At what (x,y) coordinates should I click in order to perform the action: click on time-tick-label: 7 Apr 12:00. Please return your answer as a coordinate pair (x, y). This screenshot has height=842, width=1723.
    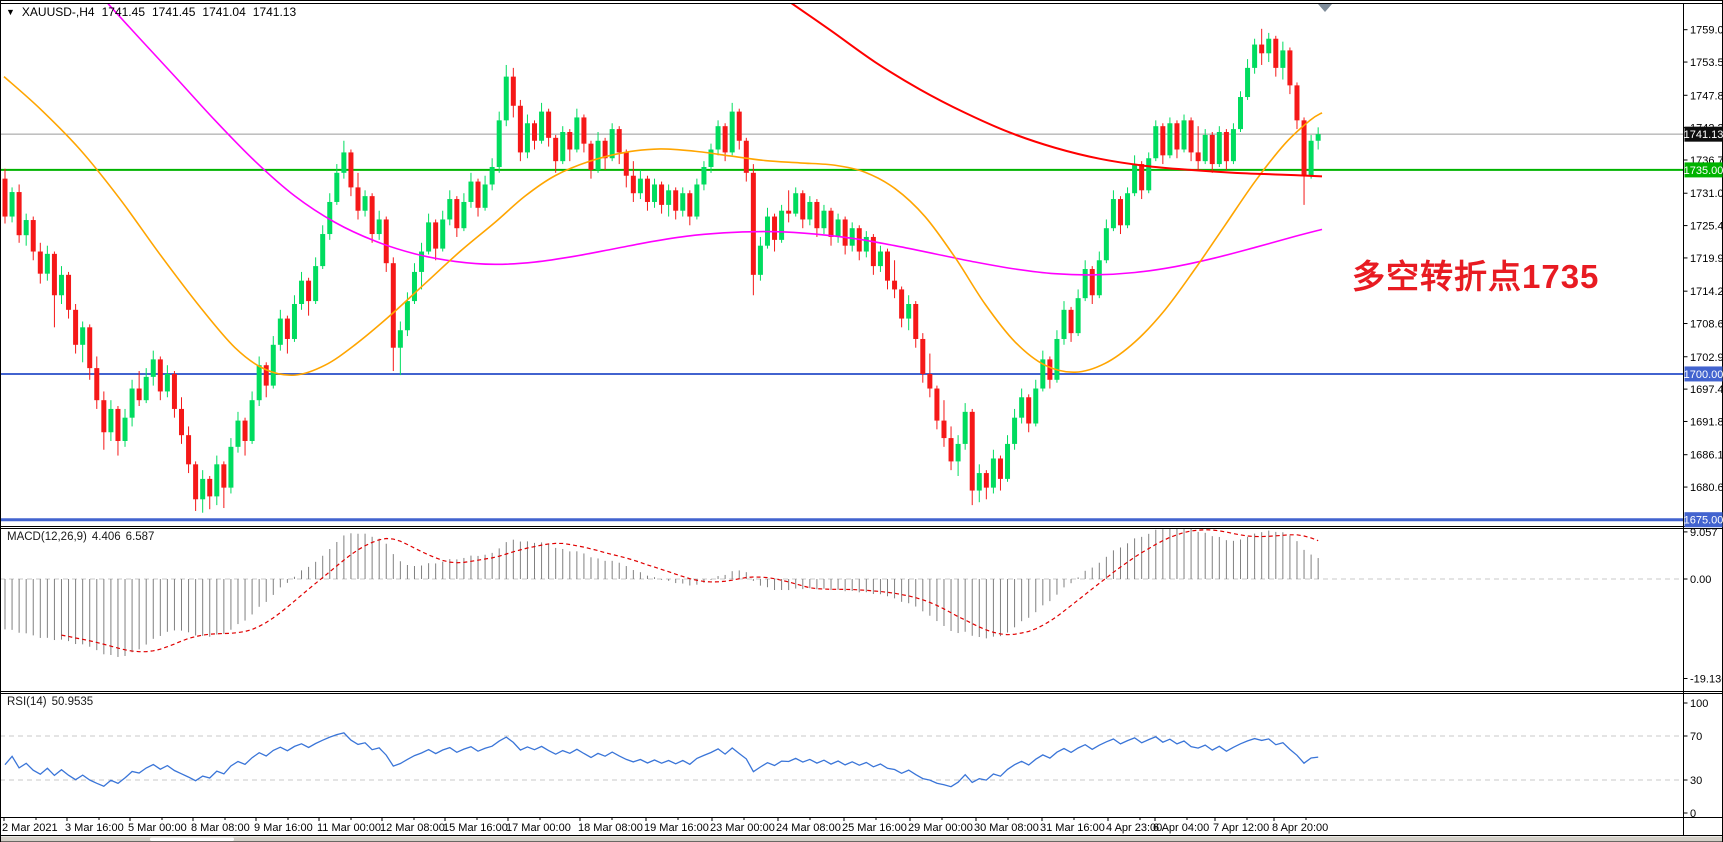
    Looking at the image, I should click on (1241, 828).